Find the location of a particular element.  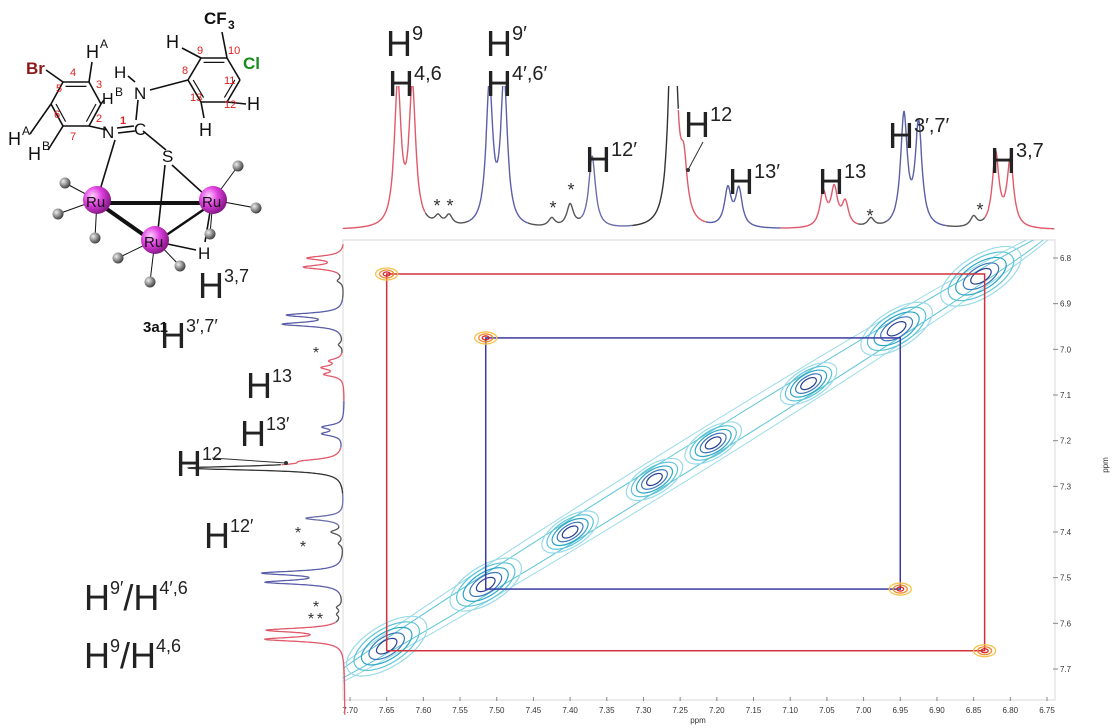

label-superscript: 4′,6′ is located at coordinates (530, 74).